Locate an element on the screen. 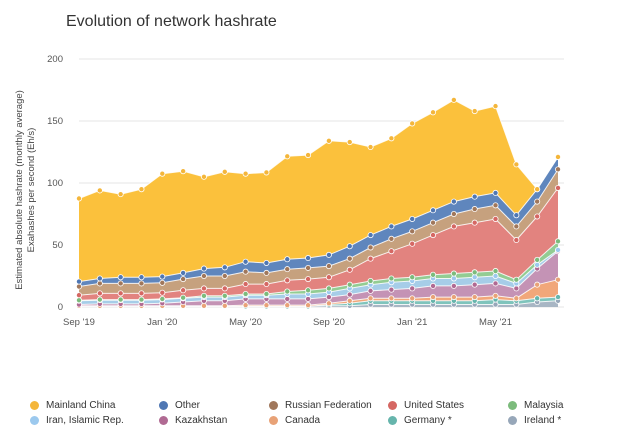 This screenshot has width=619, height=446. legend-item-ireland: Ireland * is located at coordinates (558, 420).